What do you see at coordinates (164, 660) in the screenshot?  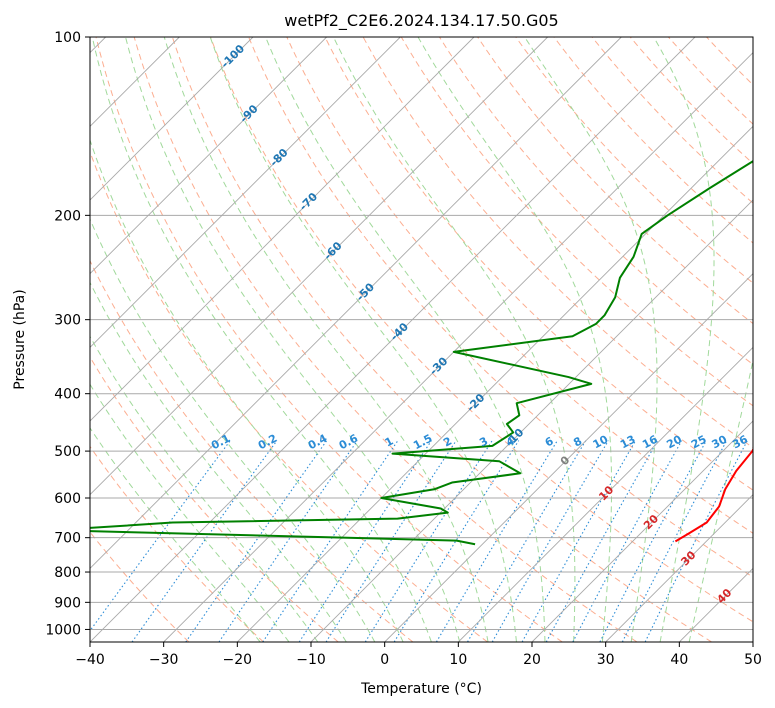 I see `x-tick-label: −30` at bounding box center [164, 660].